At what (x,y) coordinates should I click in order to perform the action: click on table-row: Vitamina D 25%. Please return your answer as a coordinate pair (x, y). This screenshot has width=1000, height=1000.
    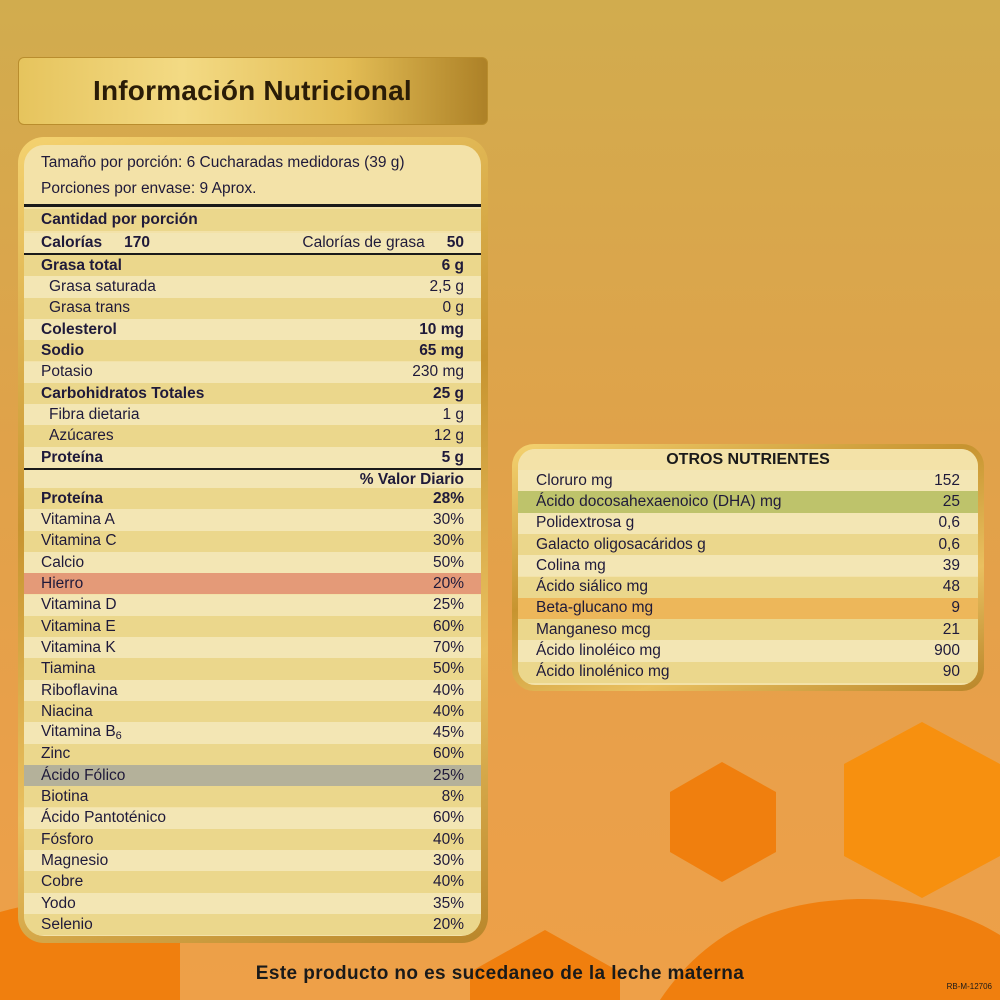
    Looking at the image, I should click on (252, 605).